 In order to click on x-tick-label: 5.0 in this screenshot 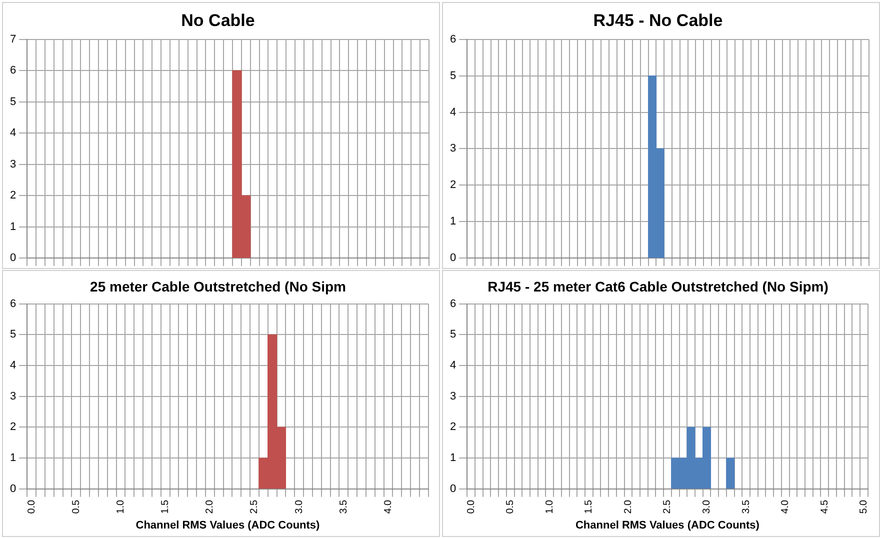, I will do `click(864, 506)`.